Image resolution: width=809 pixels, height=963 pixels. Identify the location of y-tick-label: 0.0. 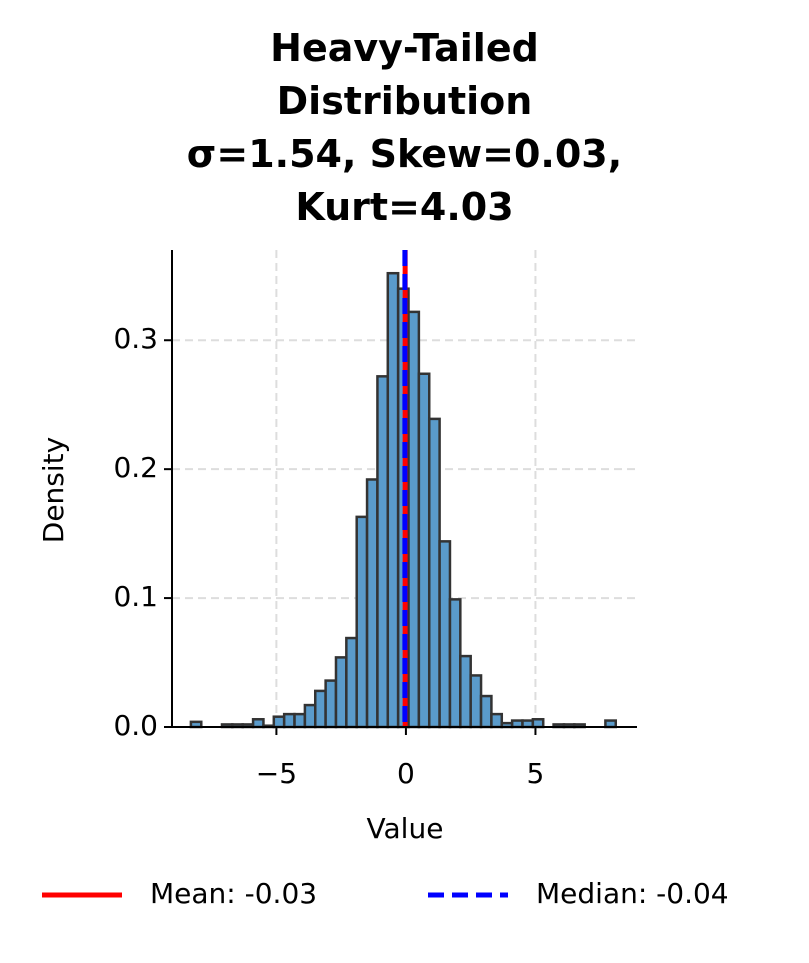
(135, 725).